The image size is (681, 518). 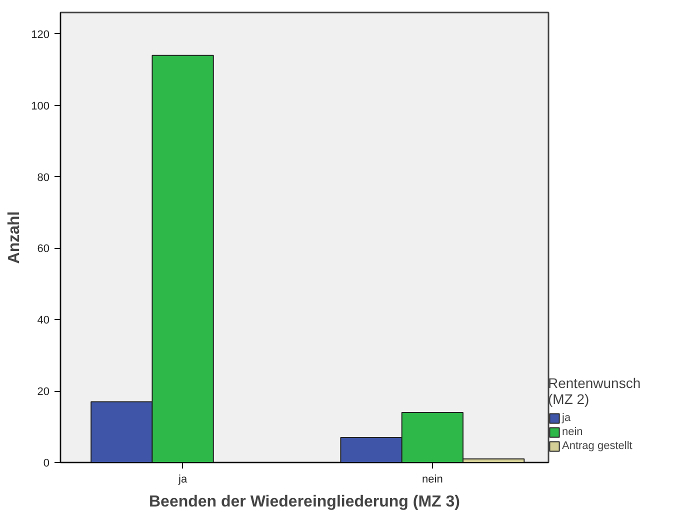 What do you see at coordinates (567, 418) in the screenshot?
I see `legend-label: ja` at bounding box center [567, 418].